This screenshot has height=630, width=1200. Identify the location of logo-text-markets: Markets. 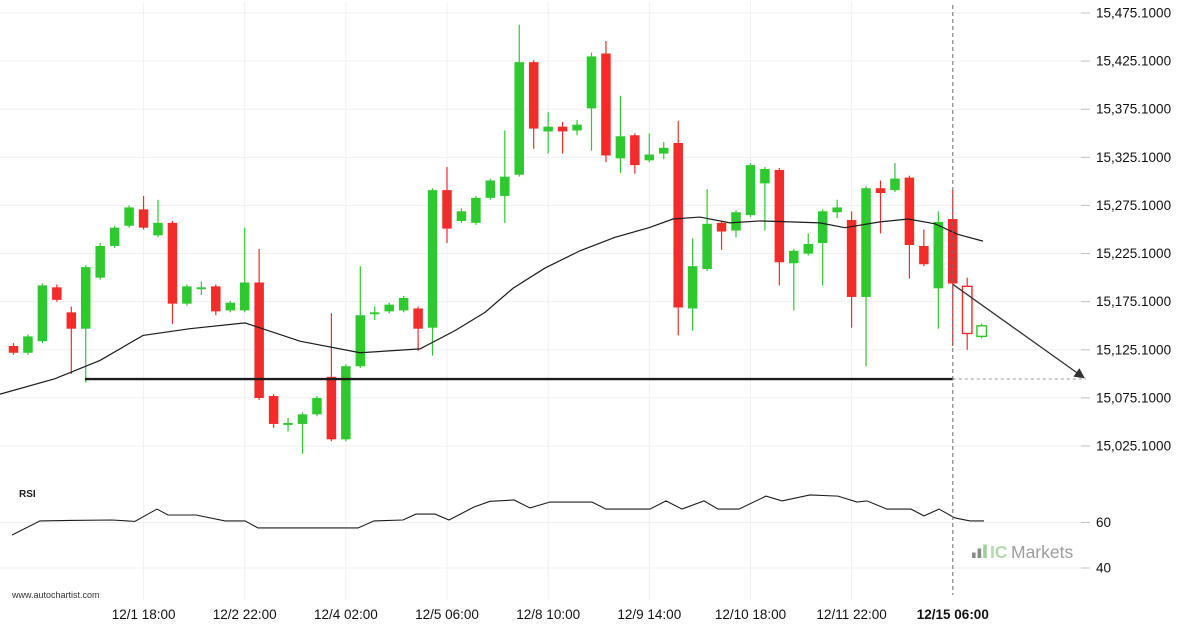
(1042, 552).